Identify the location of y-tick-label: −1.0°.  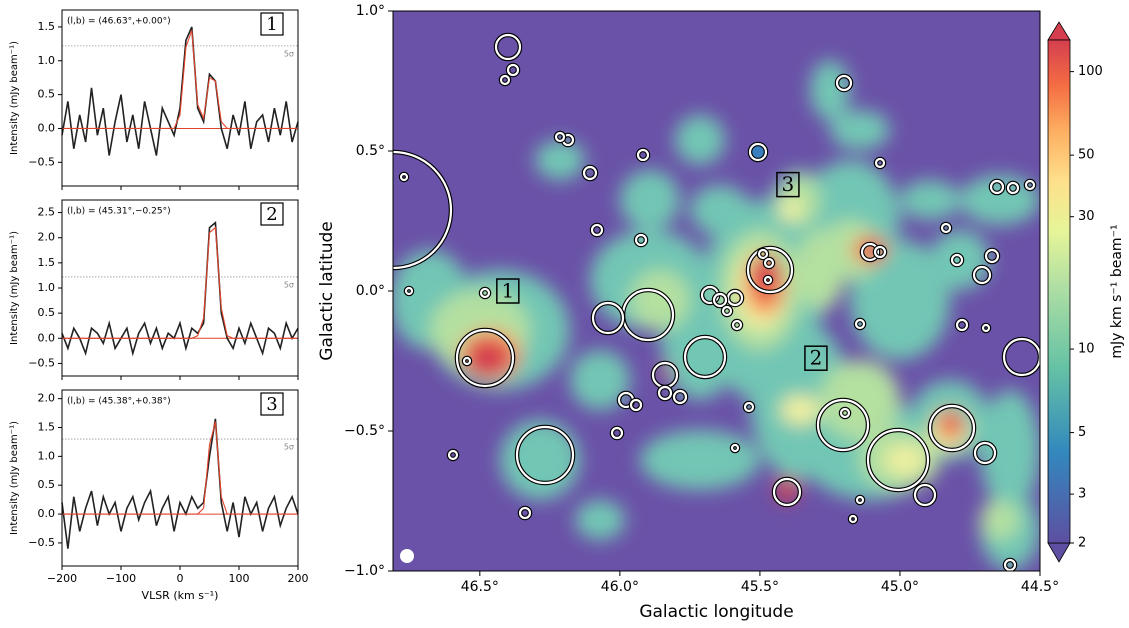
(364, 571).